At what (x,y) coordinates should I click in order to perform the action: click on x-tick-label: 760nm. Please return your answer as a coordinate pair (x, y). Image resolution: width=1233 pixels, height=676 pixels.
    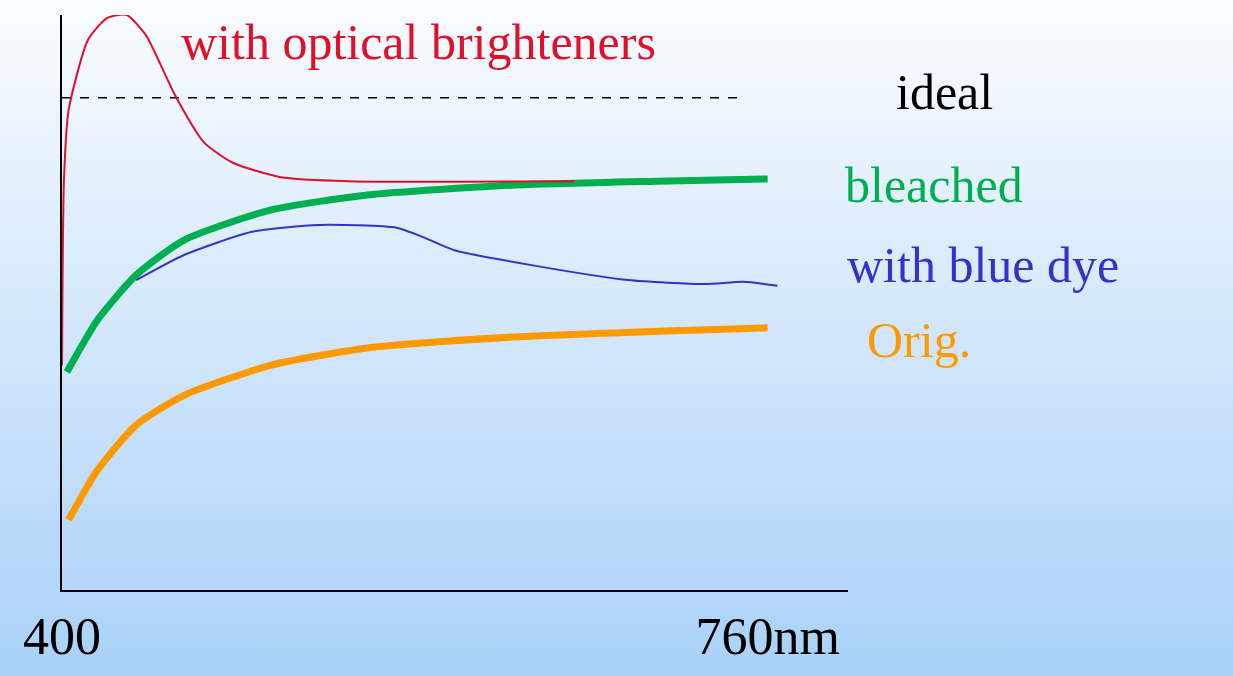
    Looking at the image, I should click on (767, 637).